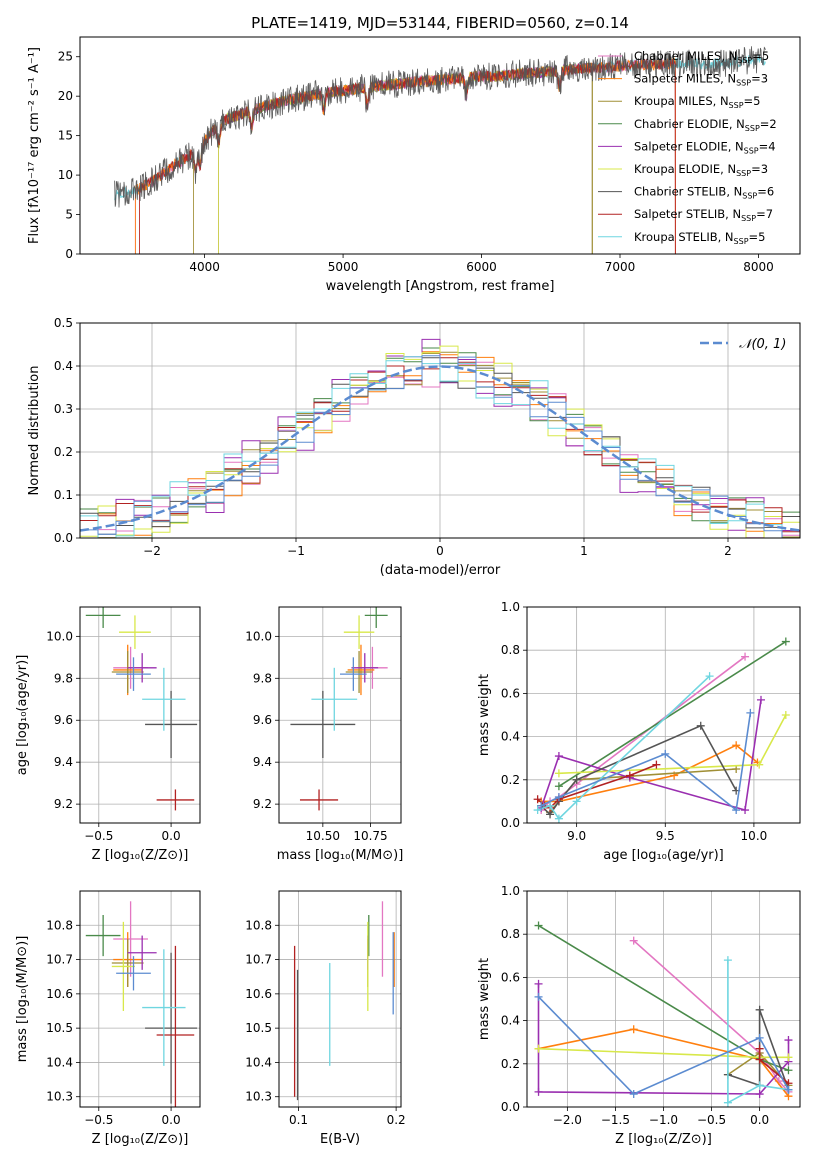  Describe the element at coordinates (140, 855) in the screenshot. I see `age_vs_z-xlabel: Z [log₁₀(Z/Z⊙)]` at that location.